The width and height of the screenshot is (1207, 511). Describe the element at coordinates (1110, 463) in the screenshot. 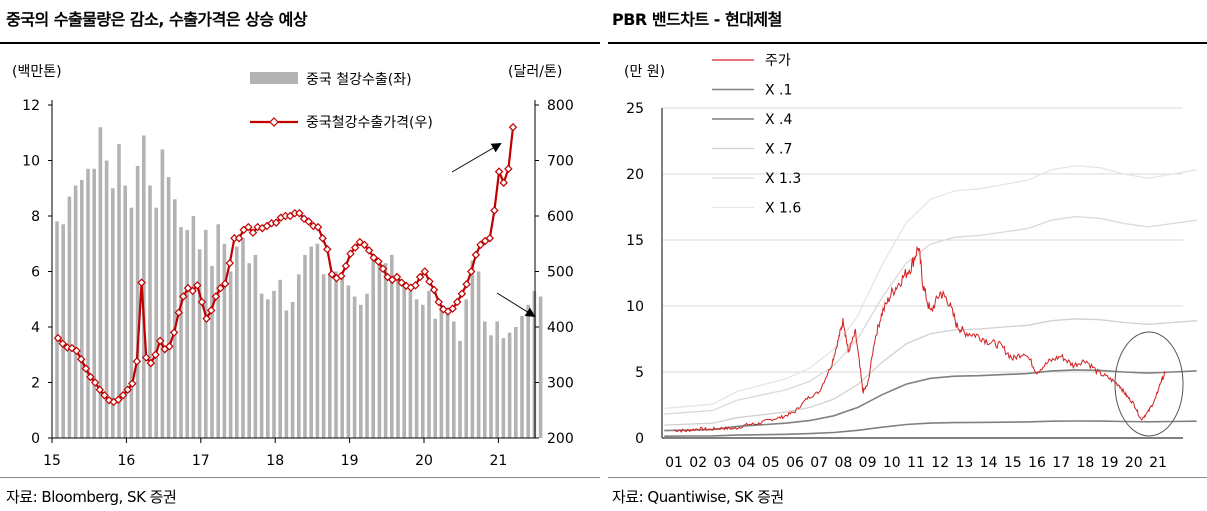

I see `x-tick-label: 19` at that location.